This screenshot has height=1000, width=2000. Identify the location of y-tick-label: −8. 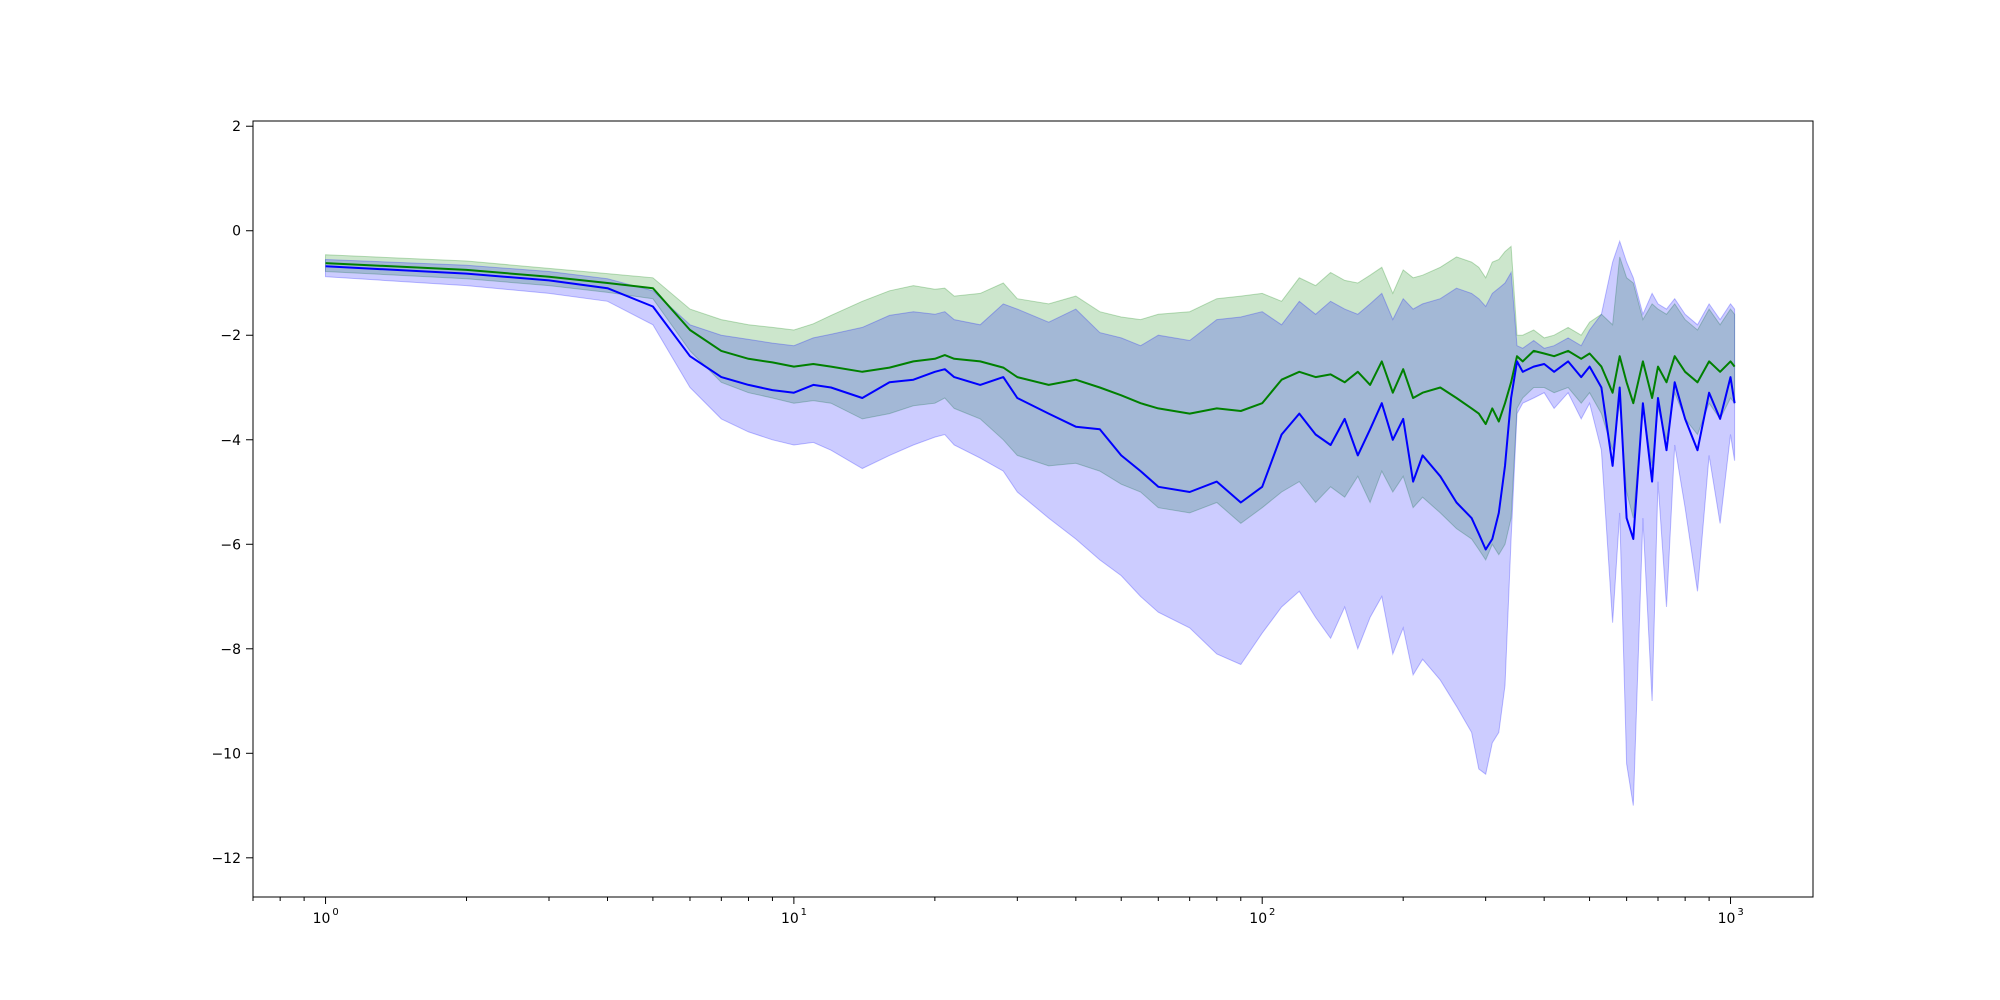
(230, 650).